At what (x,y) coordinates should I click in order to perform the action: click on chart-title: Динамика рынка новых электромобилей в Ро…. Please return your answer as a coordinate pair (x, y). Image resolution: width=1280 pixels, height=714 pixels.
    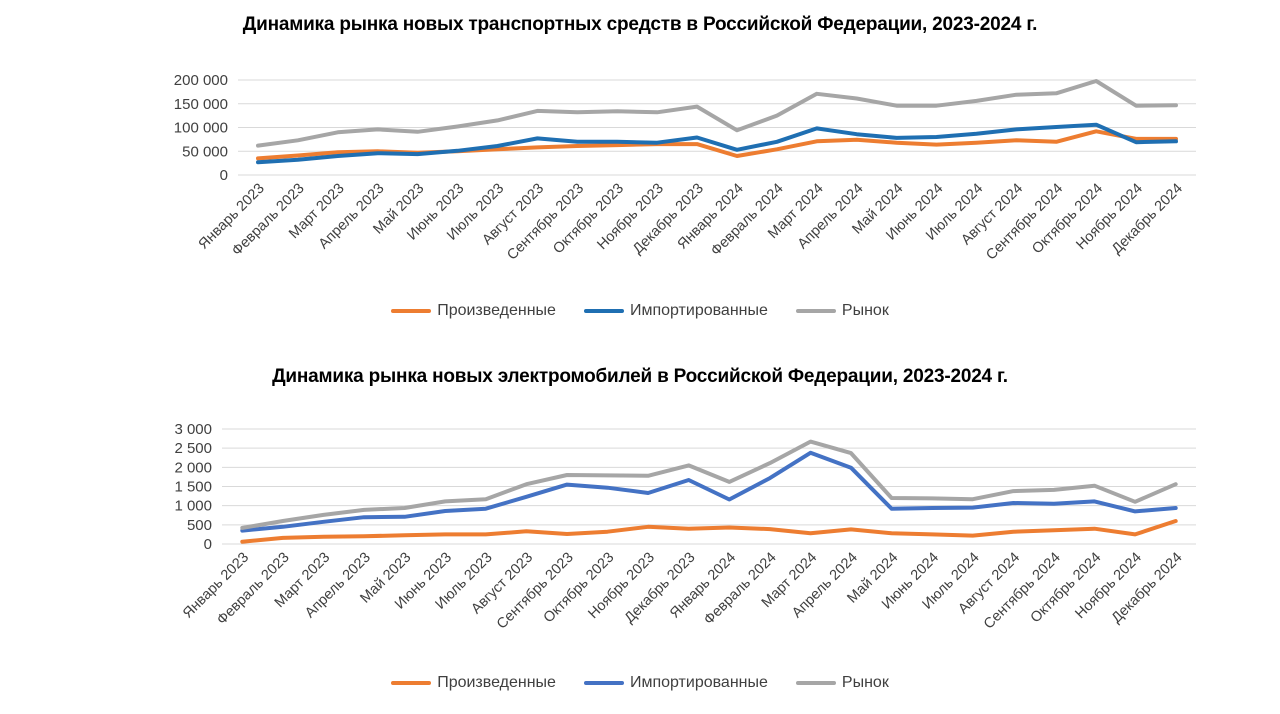
    Looking at the image, I should click on (640, 376).